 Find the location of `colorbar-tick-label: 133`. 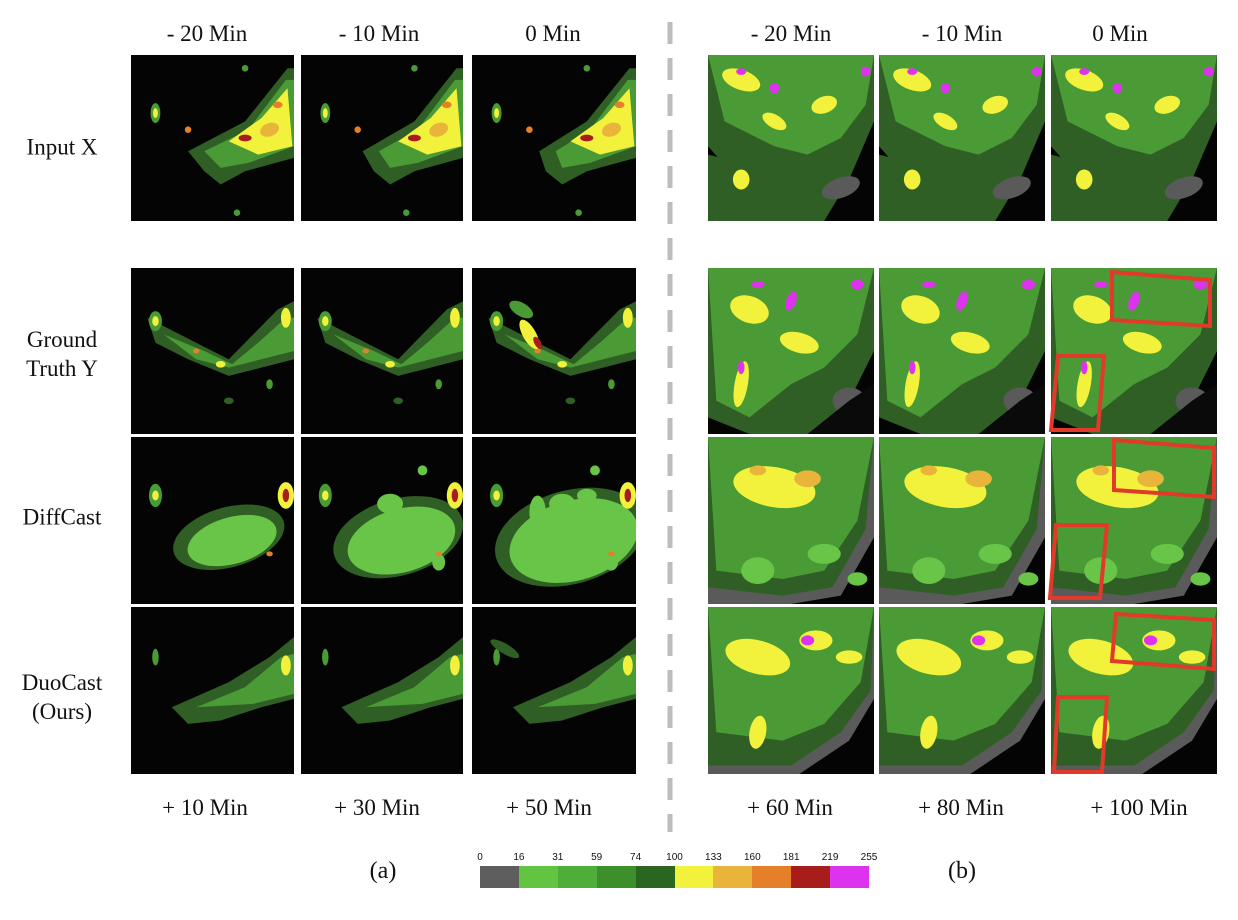

colorbar-tick-label: 133 is located at coordinates (713, 857).